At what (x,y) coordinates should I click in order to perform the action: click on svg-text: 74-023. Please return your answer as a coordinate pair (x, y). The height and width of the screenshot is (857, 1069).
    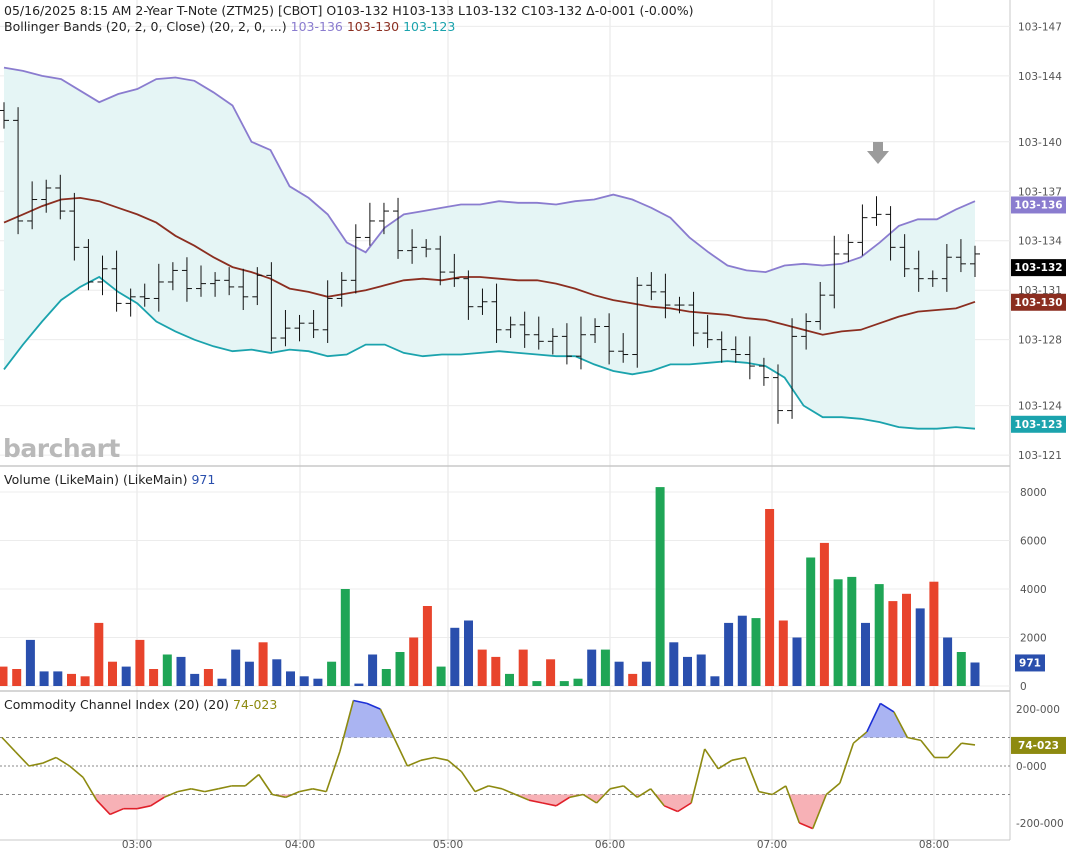
    Looking at the image, I should click on (1038, 746).